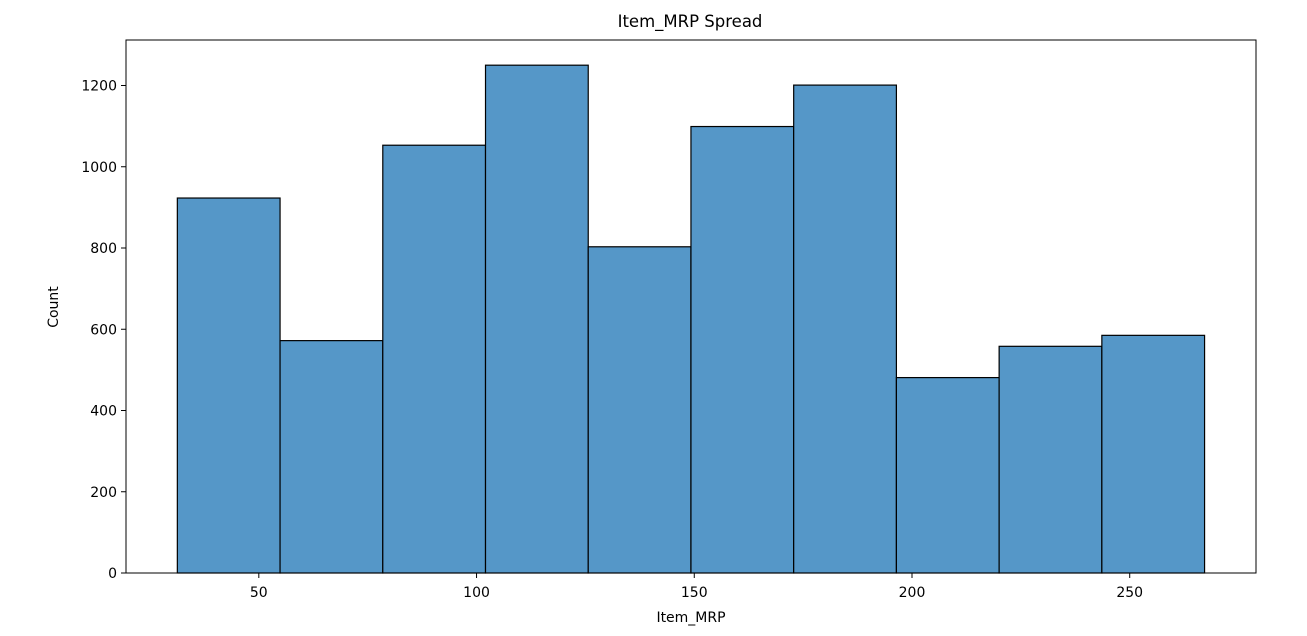  I want to click on y-axis-title: Count, so click(54, 307).